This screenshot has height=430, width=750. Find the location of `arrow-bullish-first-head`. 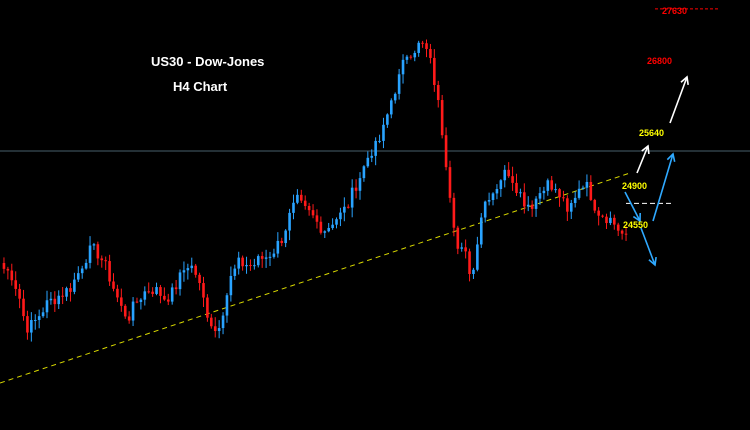

arrow-bullish-first-head is located at coordinates (645, 149).